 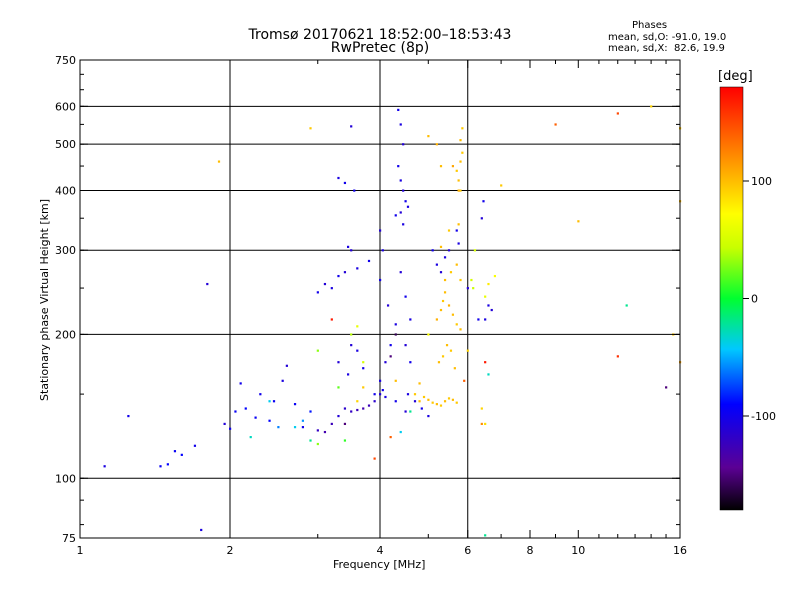 What do you see at coordinates (578, 550) in the screenshot?
I see `x-tick-label: 10` at bounding box center [578, 550].